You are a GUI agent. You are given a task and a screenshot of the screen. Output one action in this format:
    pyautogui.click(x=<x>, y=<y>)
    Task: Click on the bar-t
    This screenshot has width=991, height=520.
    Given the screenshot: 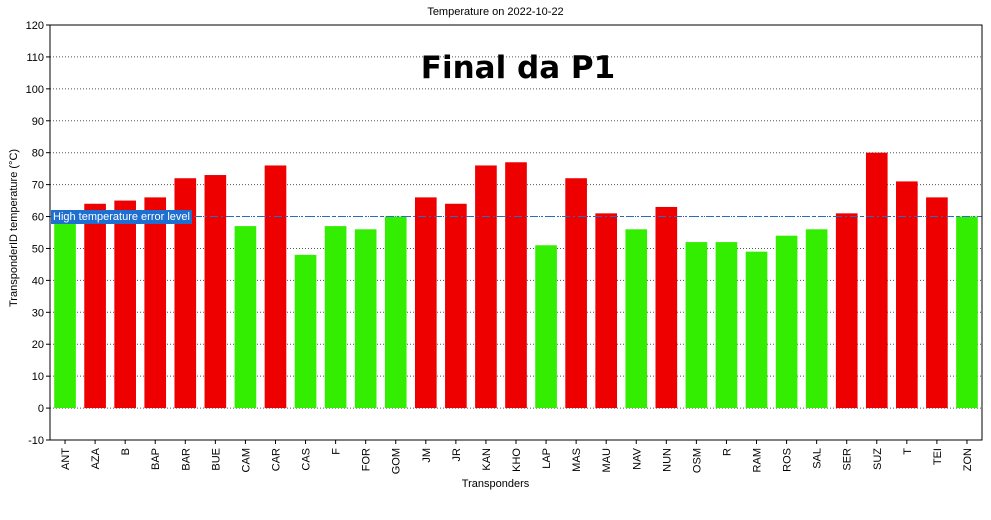 What is the action you would take?
    pyautogui.click(x=907, y=295)
    